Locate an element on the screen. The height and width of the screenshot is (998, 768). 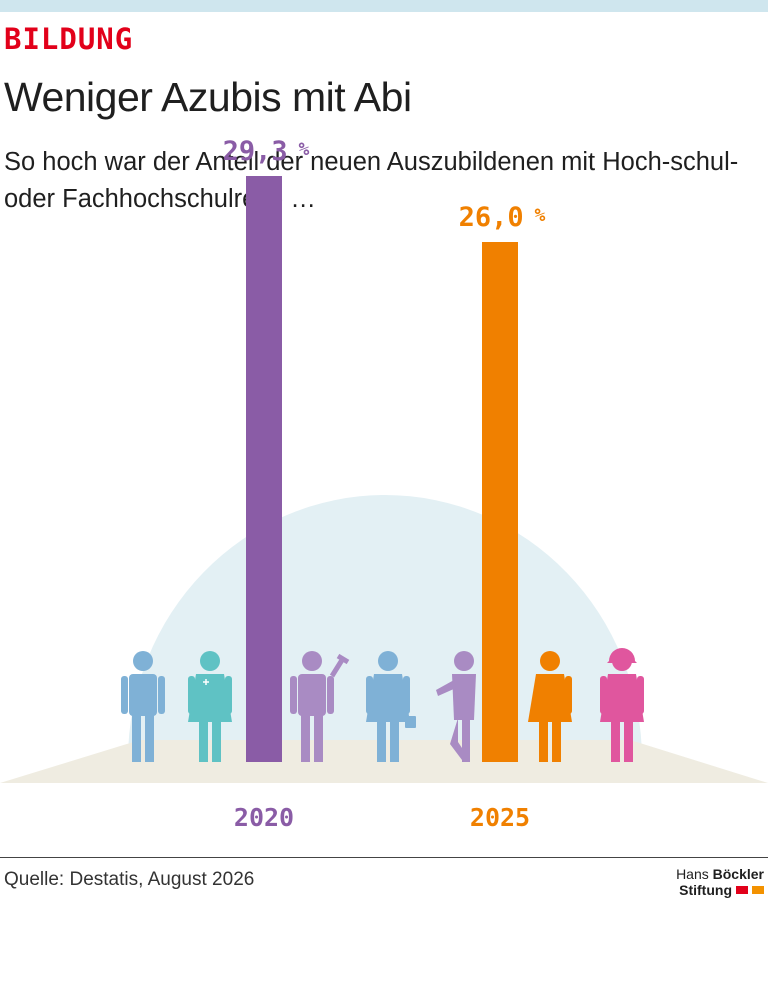
mechanic-figure is located at coordinates (320, 706).